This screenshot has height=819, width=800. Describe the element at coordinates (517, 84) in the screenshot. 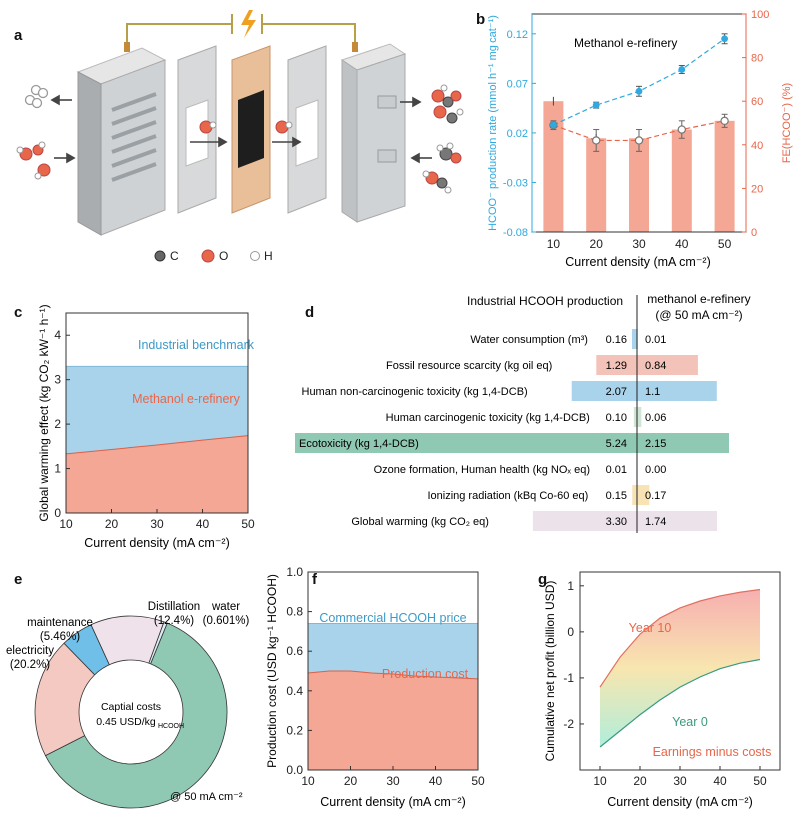

I see `b-left-tick-1: 0.07` at that location.